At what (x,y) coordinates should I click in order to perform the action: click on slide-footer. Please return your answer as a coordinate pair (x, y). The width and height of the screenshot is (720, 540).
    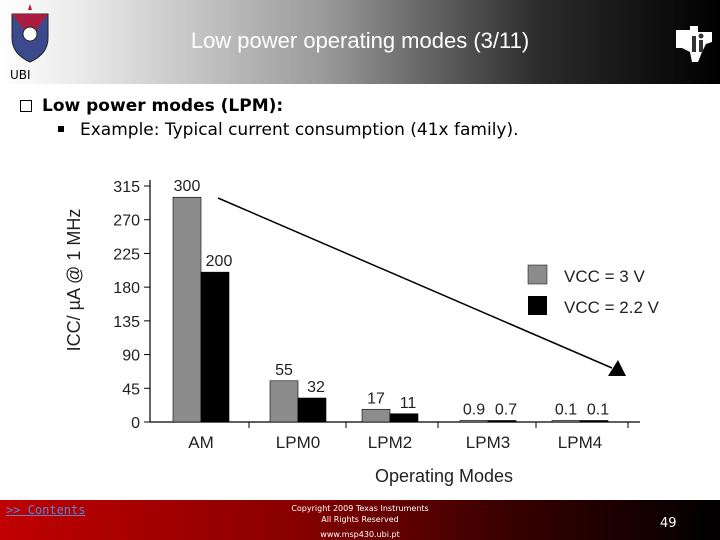
    Looking at the image, I should click on (360, 520).